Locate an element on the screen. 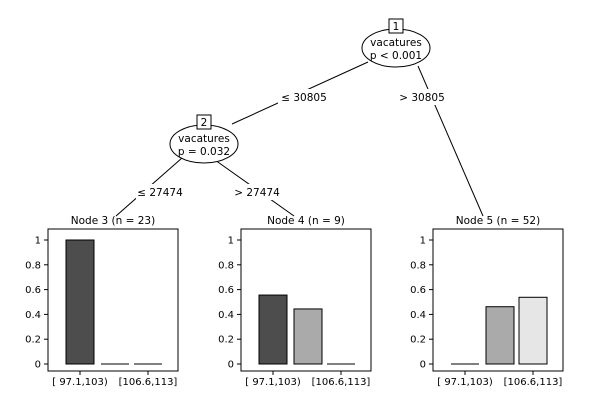 The width and height of the screenshot is (600, 400). edge-label-2-4: > 27474 is located at coordinates (257, 193).